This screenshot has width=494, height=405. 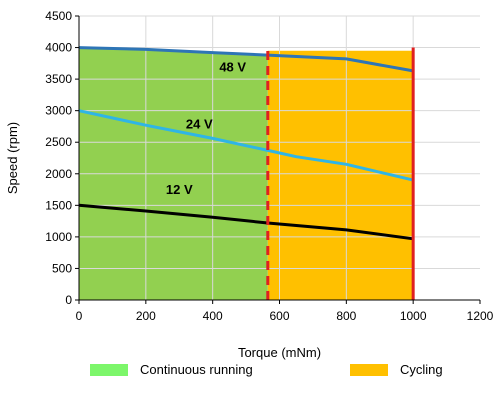 What do you see at coordinates (346, 316) in the screenshot?
I see `x-tick-label-800: 800` at bounding box center [346, 316].